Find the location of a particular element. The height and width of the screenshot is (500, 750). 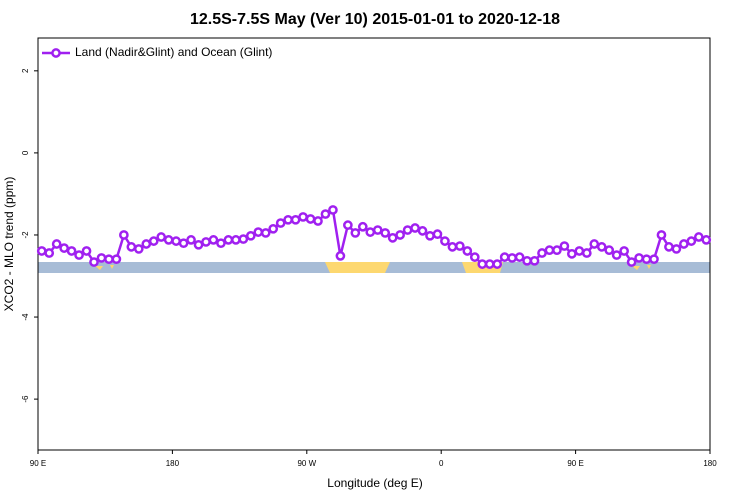

x-tick-label: 0 is located at coordinates (441, 463).